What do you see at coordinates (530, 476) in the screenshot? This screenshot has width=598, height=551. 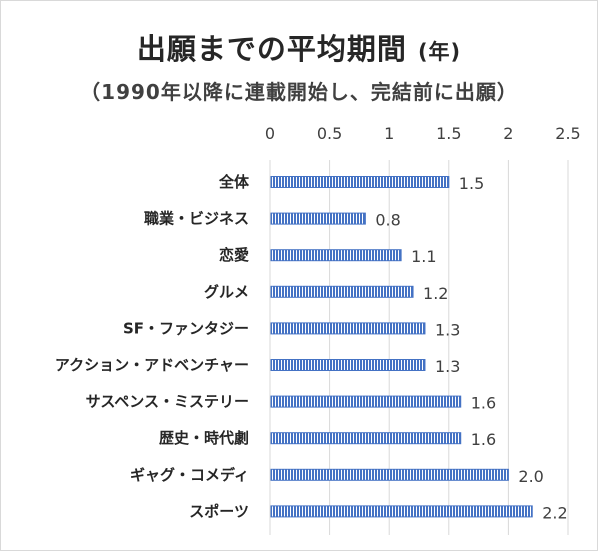 I see `data-label: 2.0` at bounding box center [530, 476].